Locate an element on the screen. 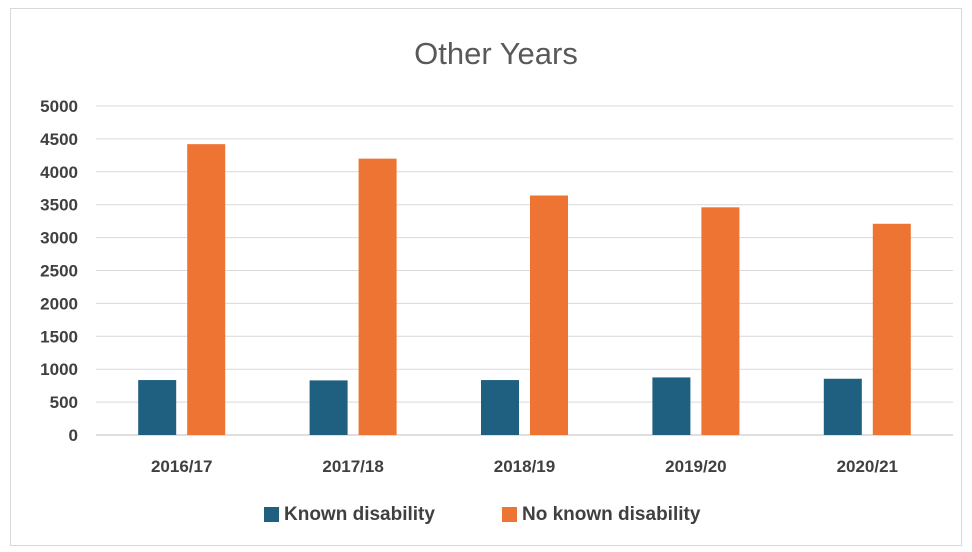  y-tick-label: 3500 is located at coordinates (59, 205).